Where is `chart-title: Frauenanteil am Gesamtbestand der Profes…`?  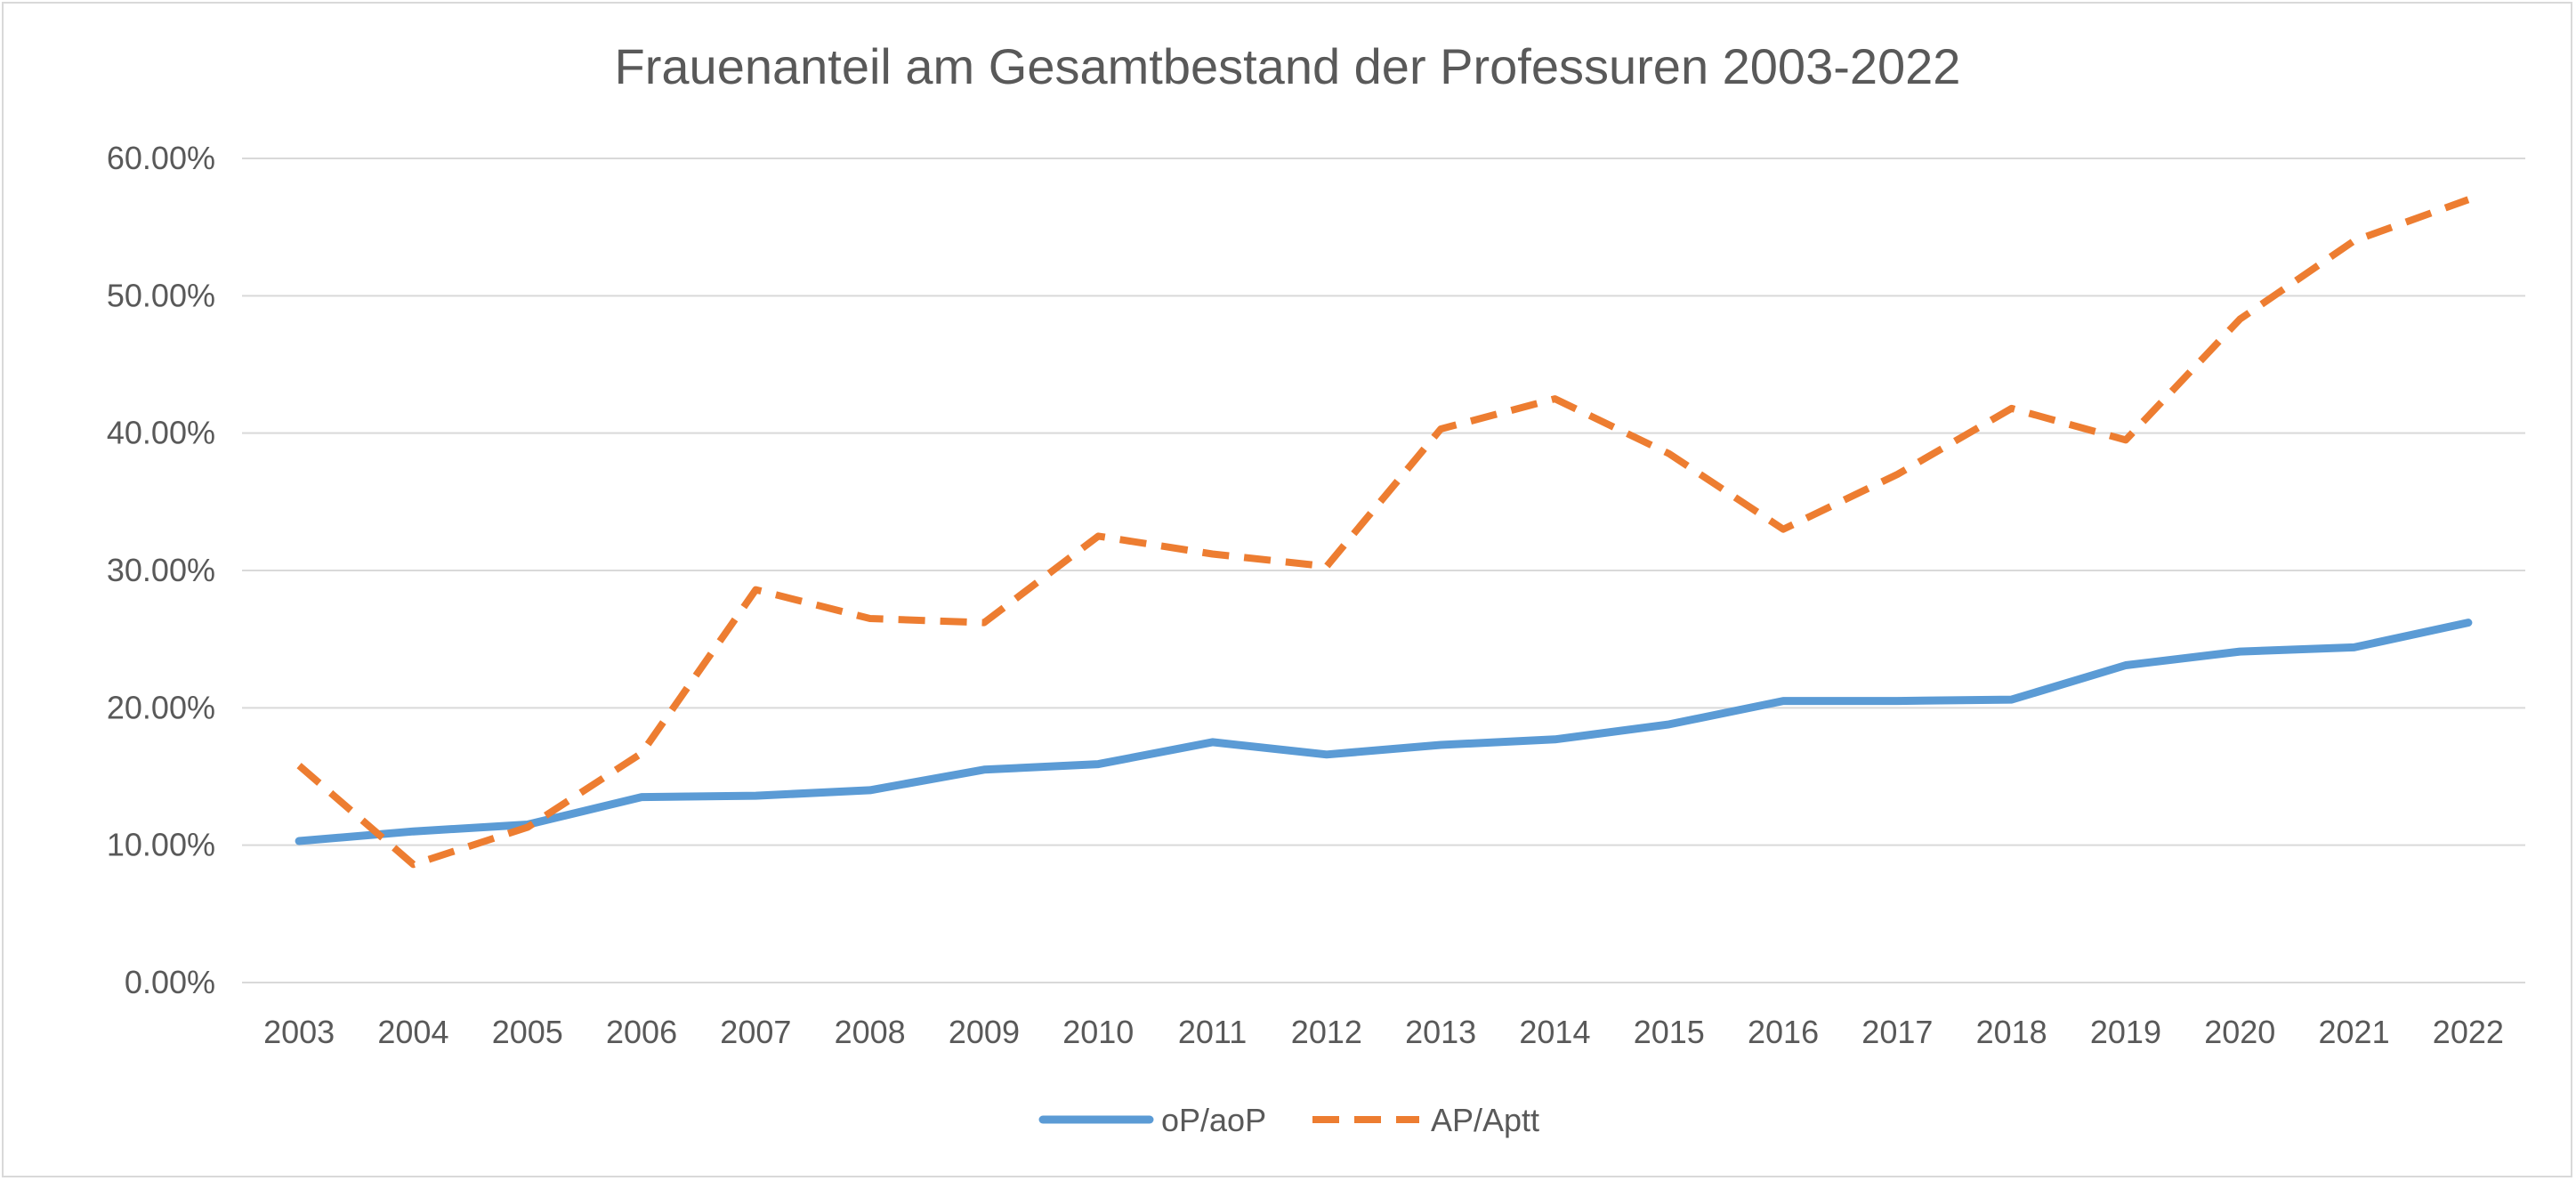 chart-title: Frauenanteil am Gesamtbestand der Profes… is located at coordinates (1288, 66).